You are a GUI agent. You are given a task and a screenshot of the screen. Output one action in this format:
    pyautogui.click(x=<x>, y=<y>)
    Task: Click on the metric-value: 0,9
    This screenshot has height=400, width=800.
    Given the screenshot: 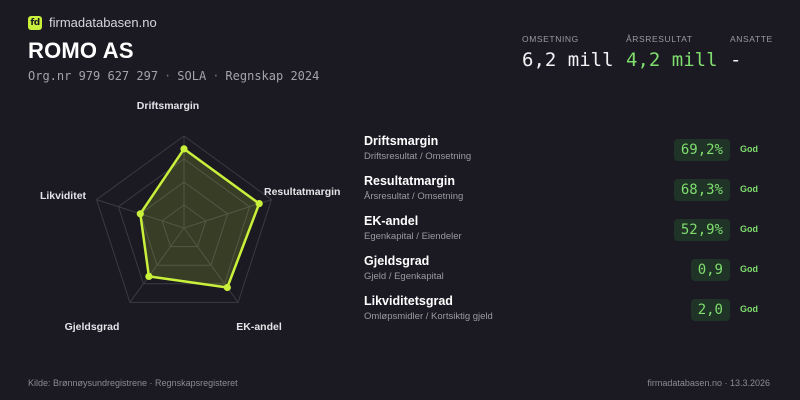 What is the action you would take?
    pyautogui.click(x=710, y=270)
    